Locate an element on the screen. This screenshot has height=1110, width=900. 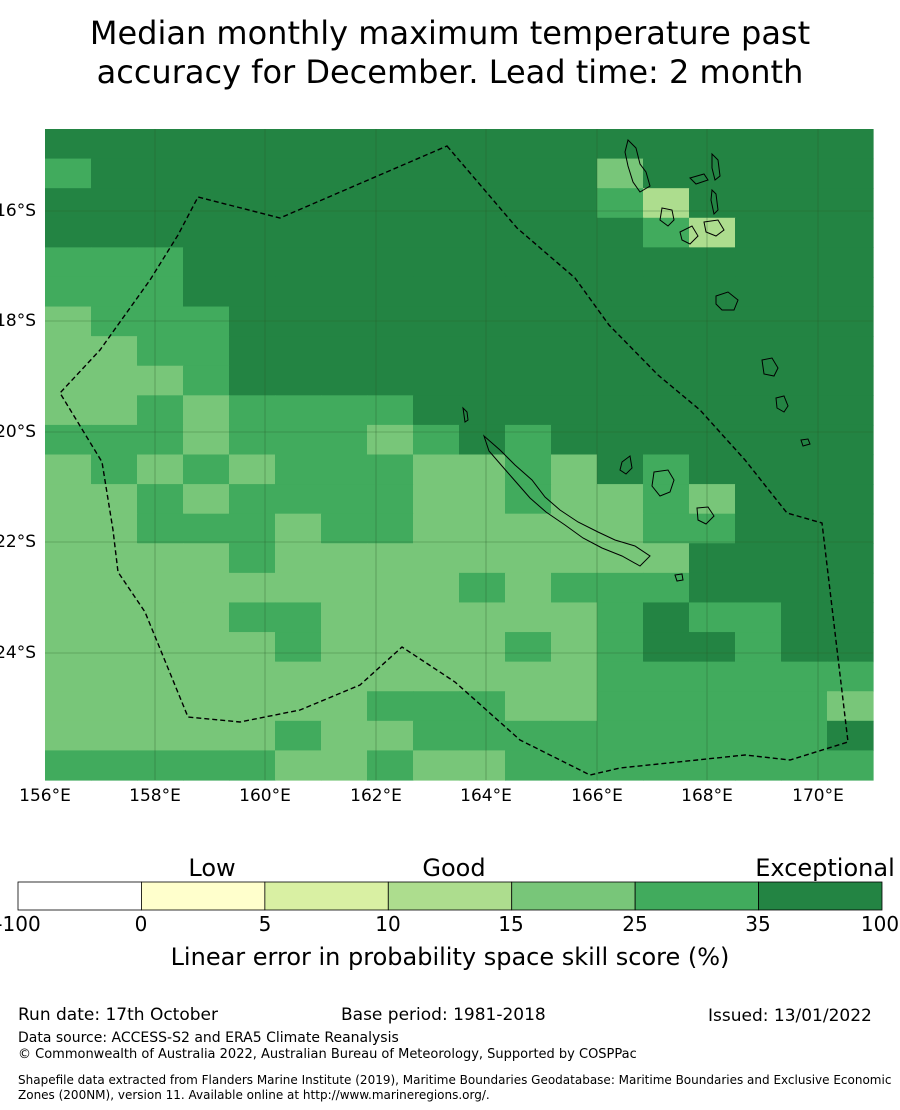
vanuatu-epi is located at coordinates (714, 228).